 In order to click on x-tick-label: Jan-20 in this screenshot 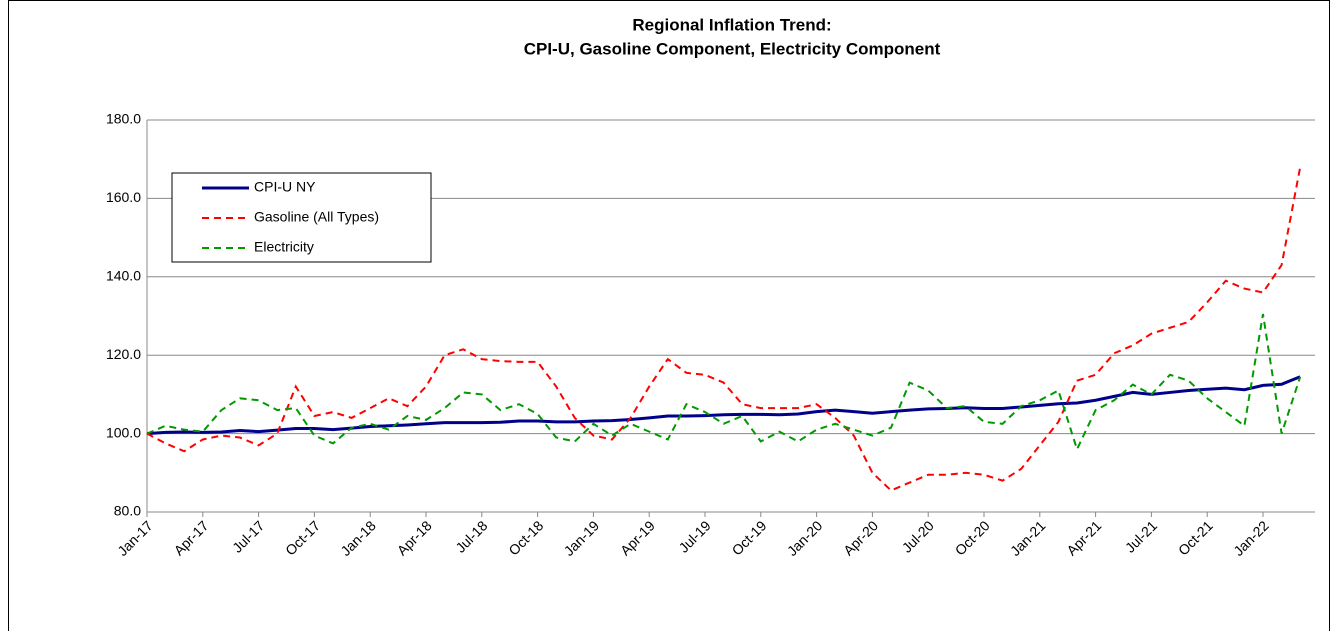, I will do `click(805, 538)`.